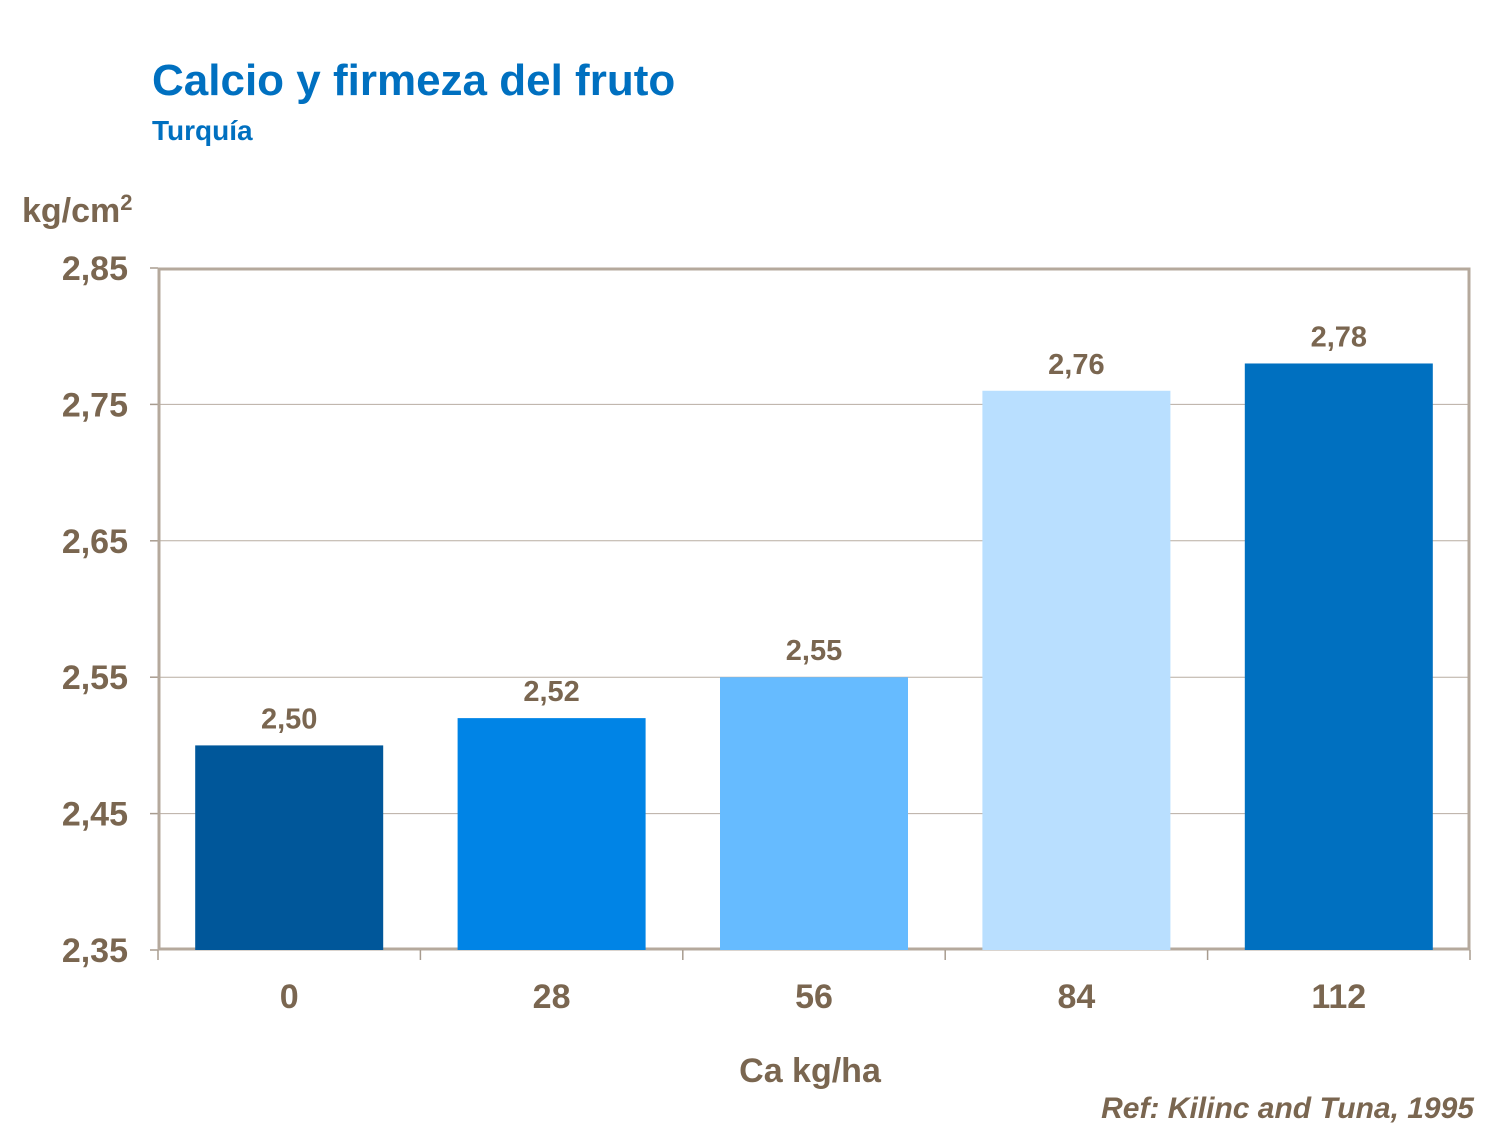 The image size is (1500, 1126). I want to click on x-tick-label: 84, so click(1076, 997).